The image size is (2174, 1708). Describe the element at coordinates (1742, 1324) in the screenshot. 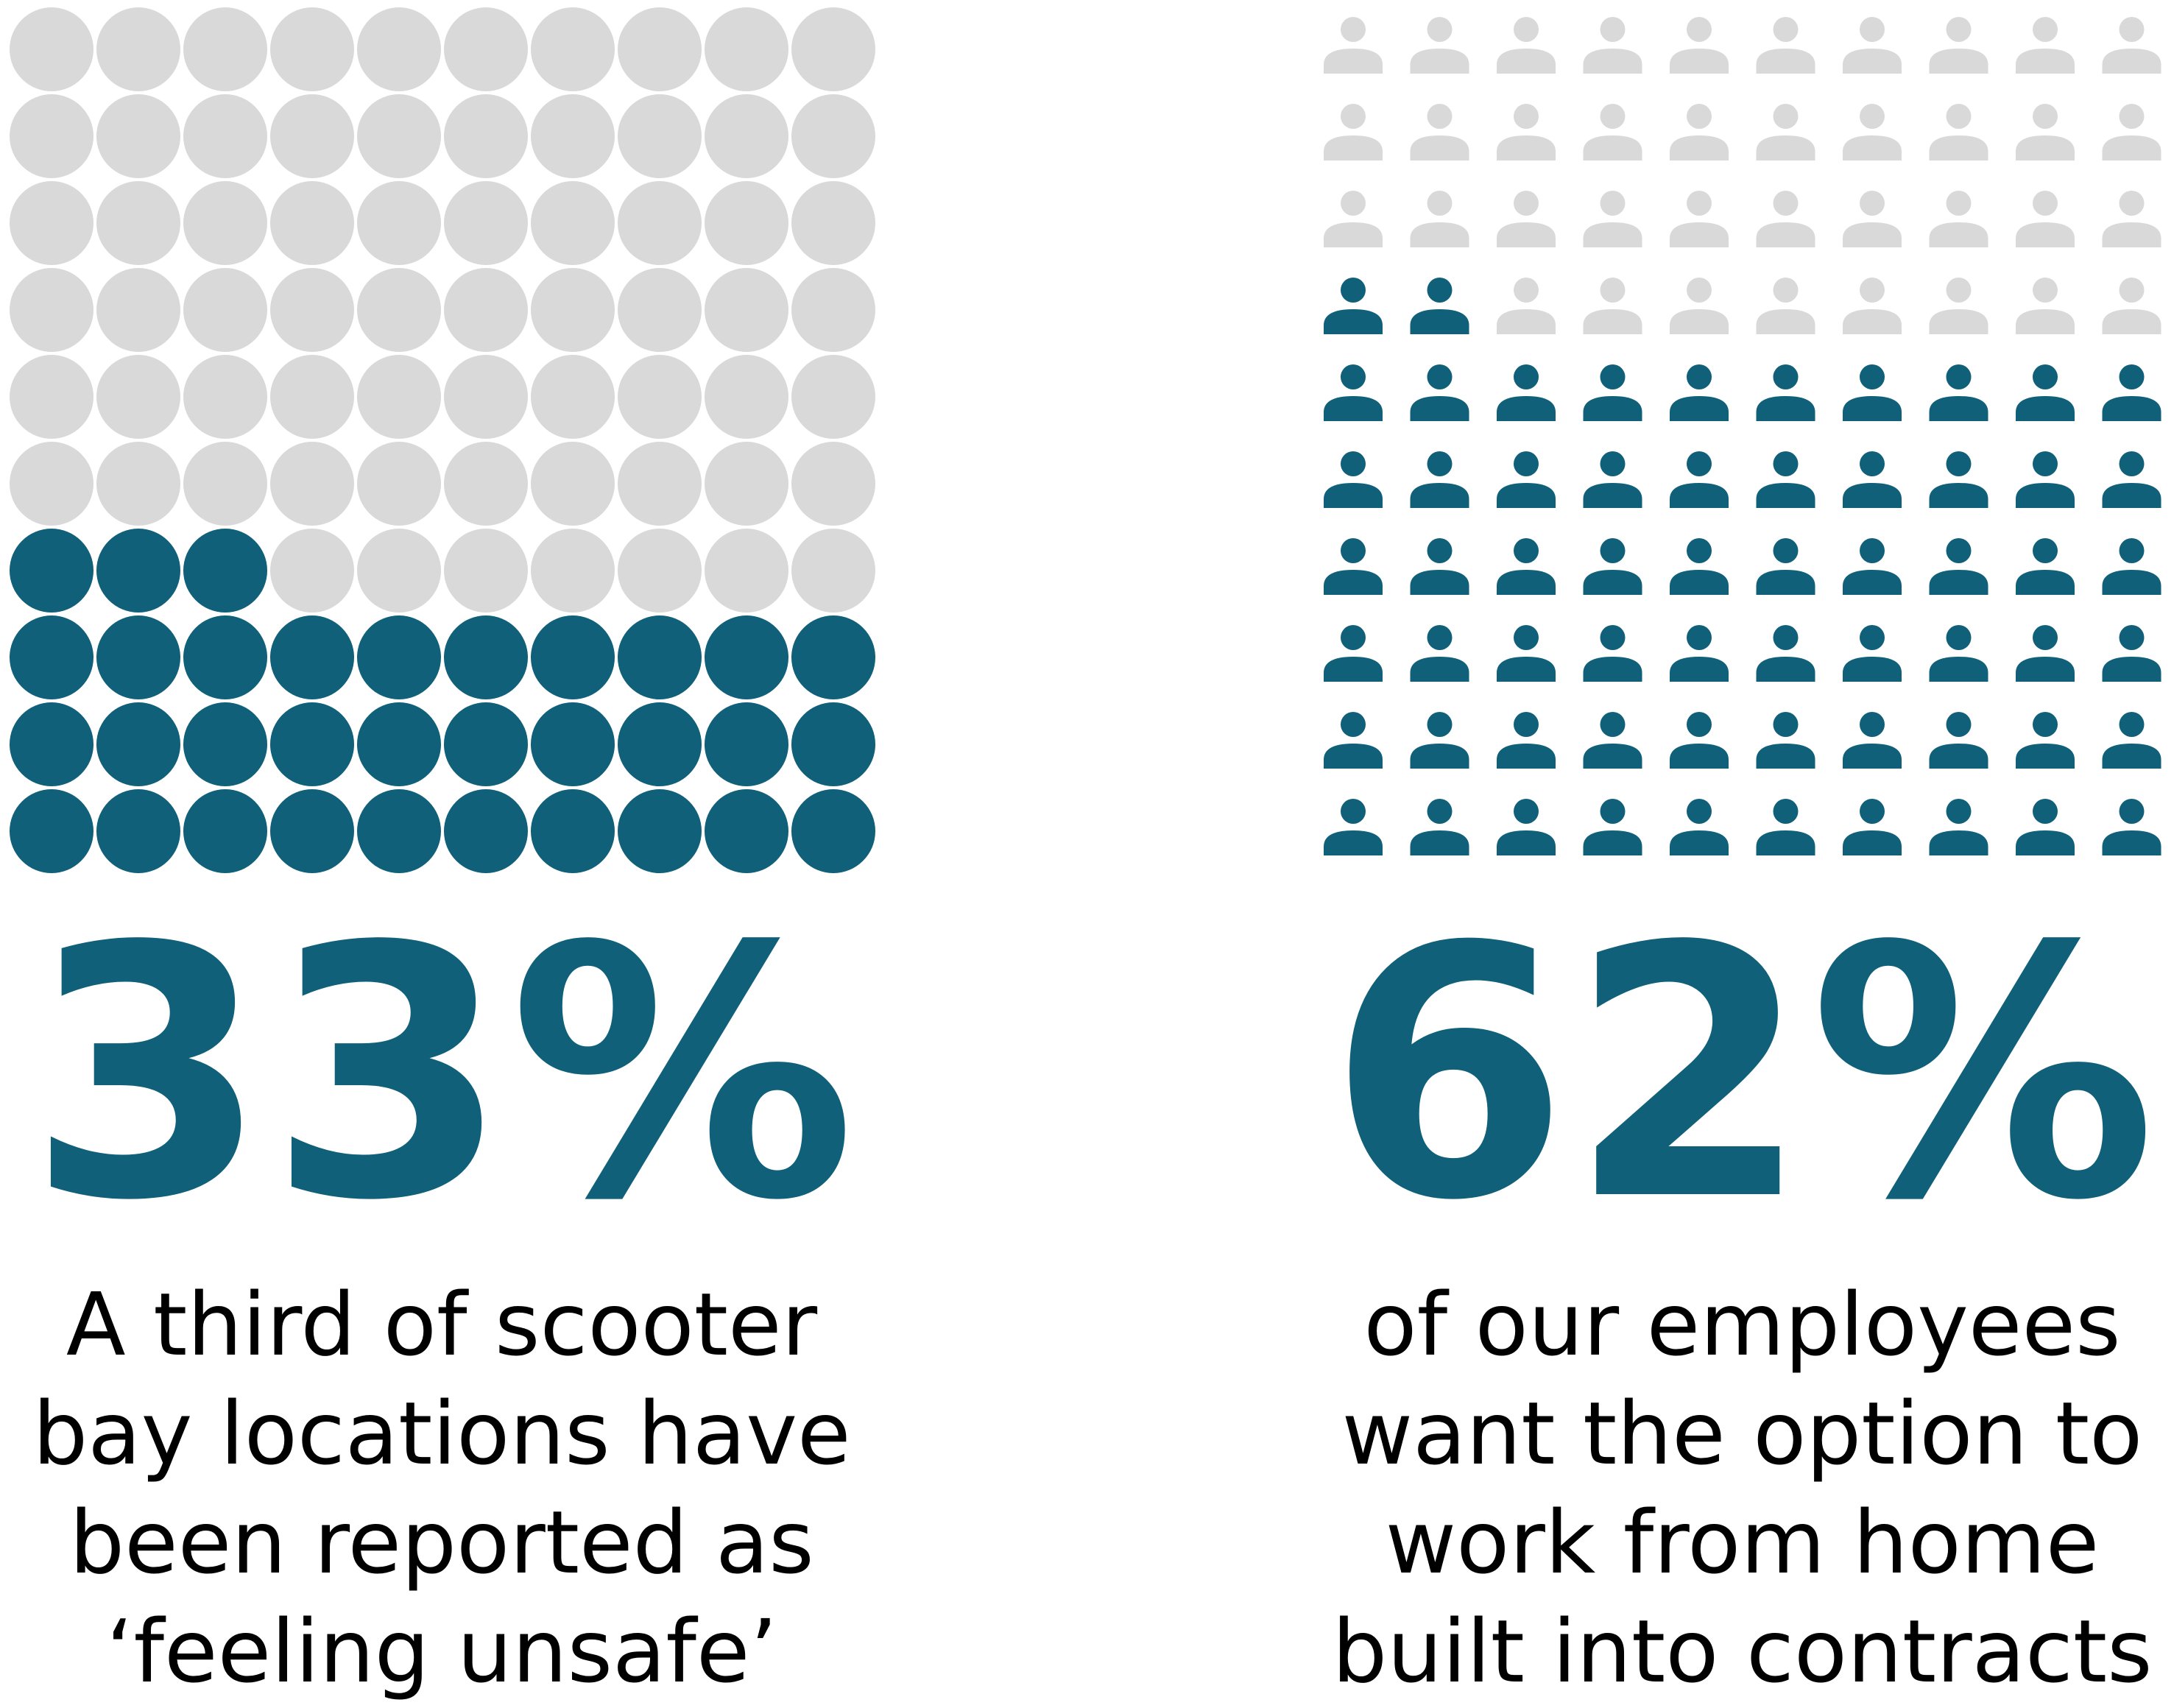

I see `caption-line: of our employees` at that location.